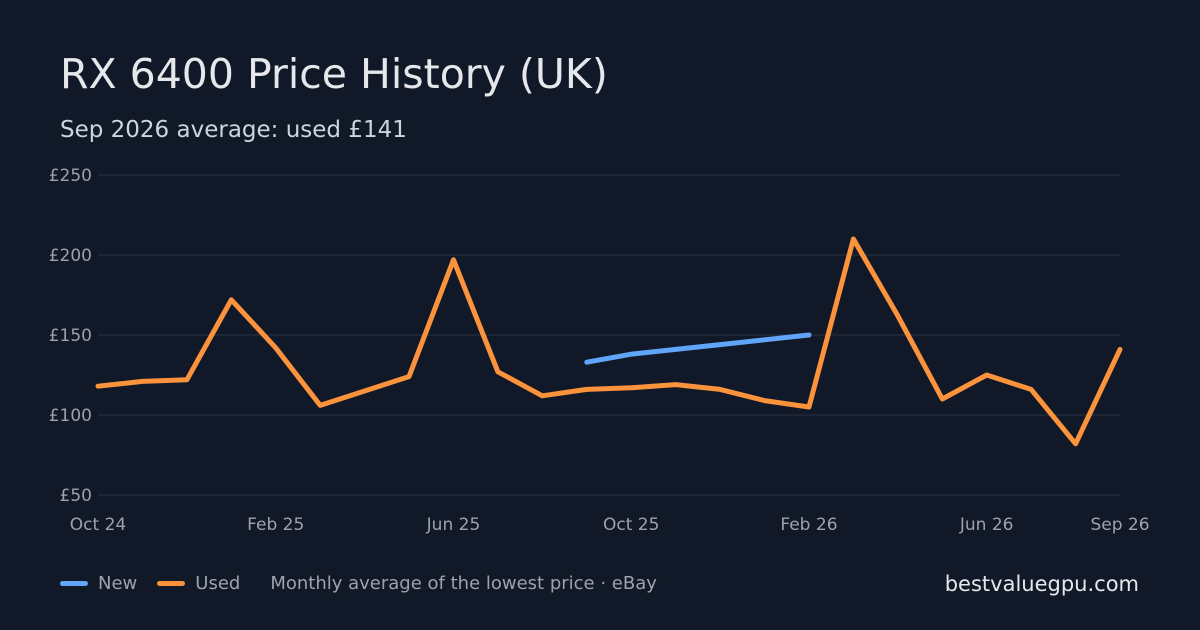 The image size is (1200, 630). I want to click on x-tick-label: Oct 24, so click(98, 525).